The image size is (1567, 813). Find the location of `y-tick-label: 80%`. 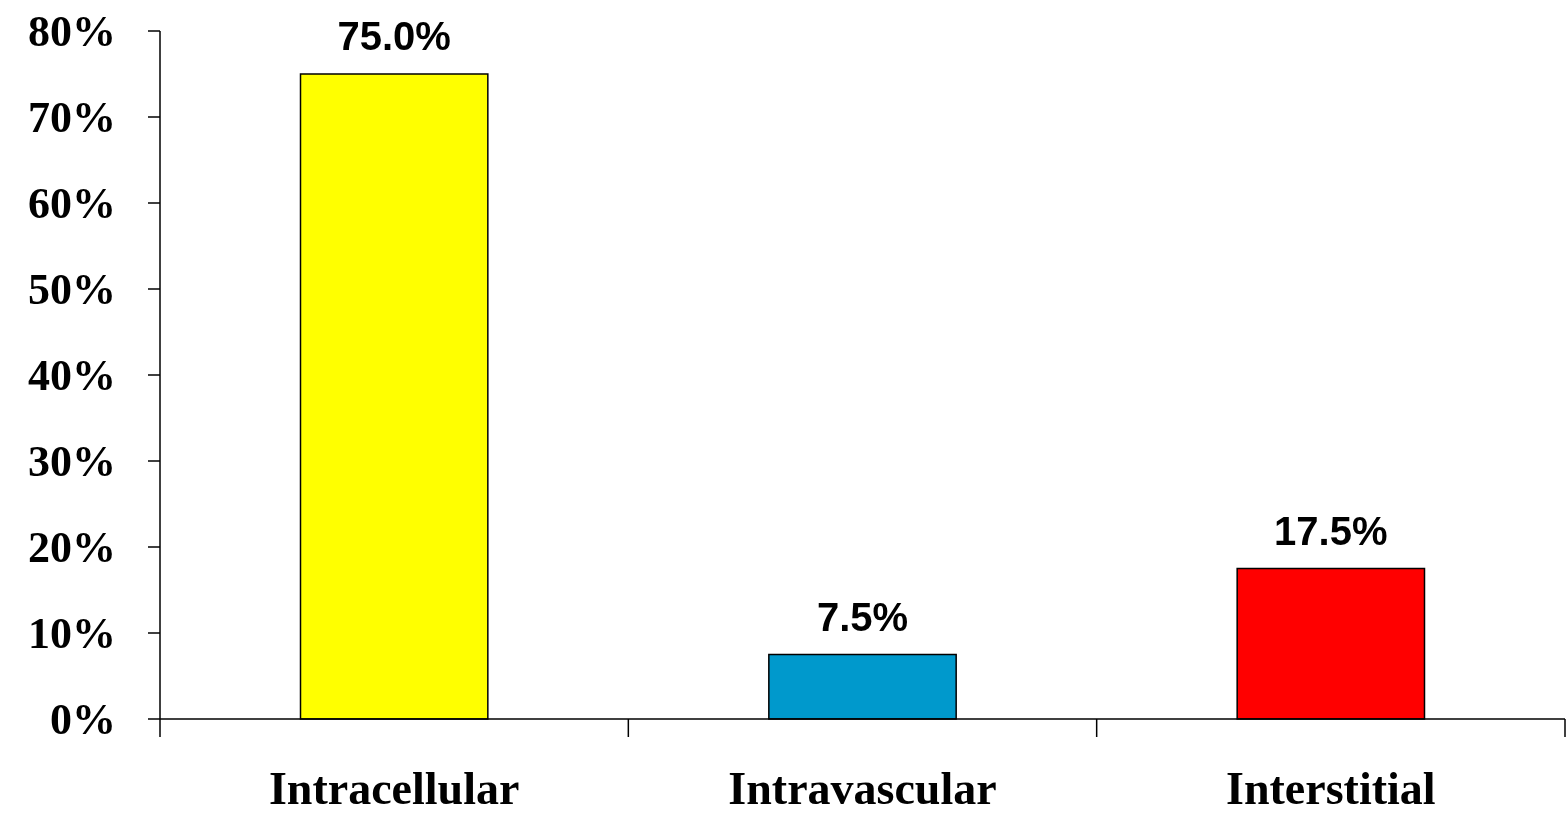

y-tick-label: 80% is located at coordinates (72, 32).